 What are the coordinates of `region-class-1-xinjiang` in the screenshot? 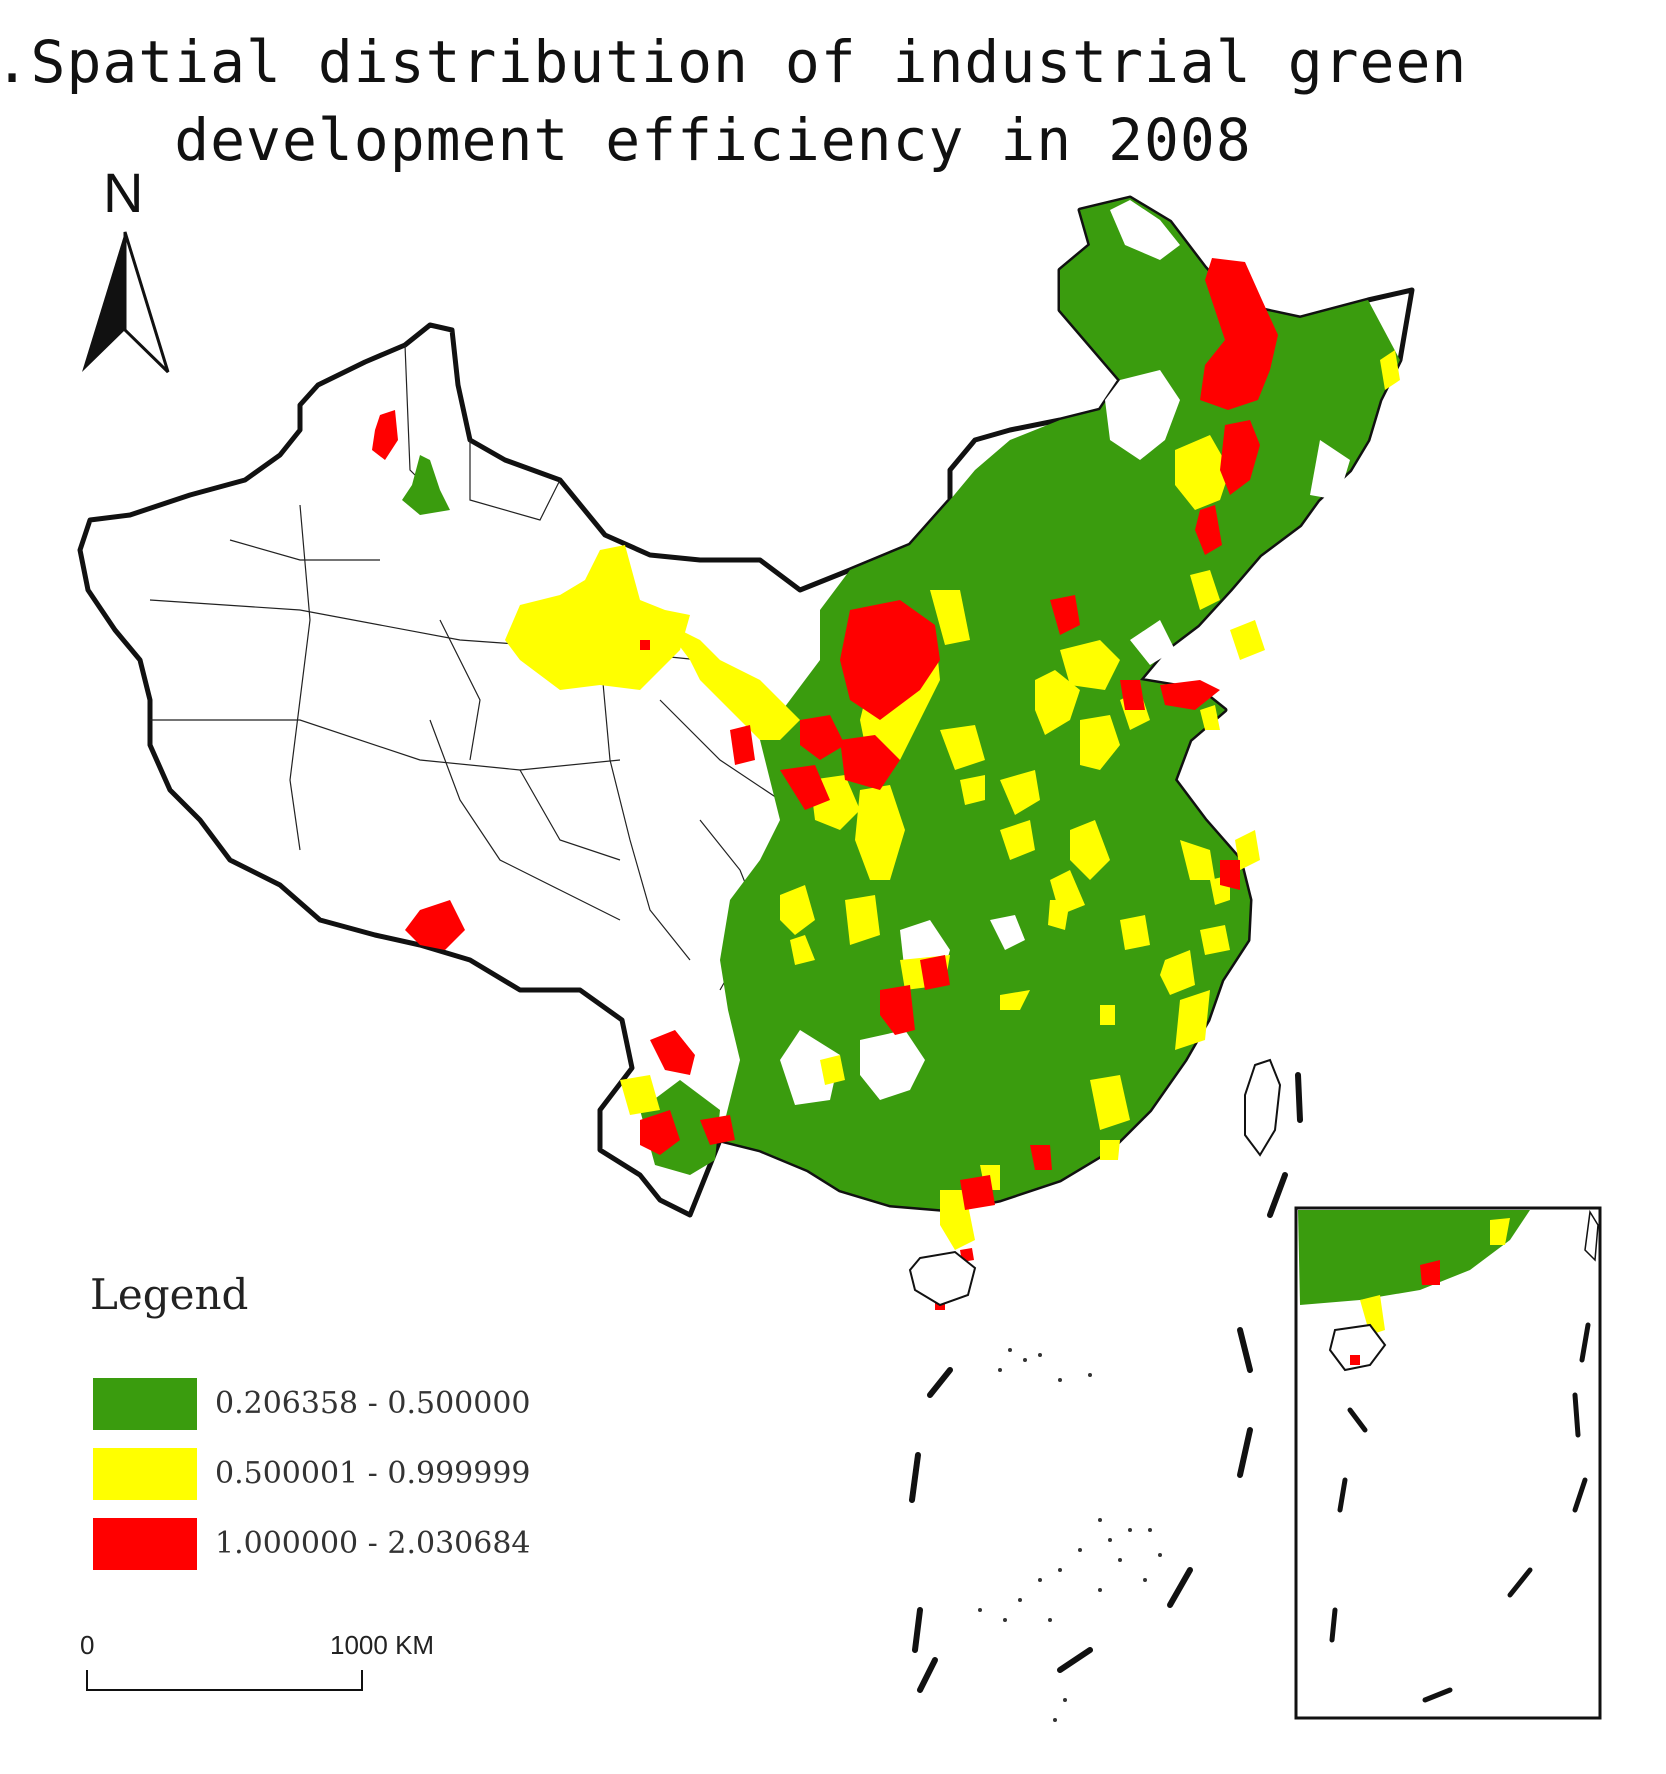 It's located at (426, 485).